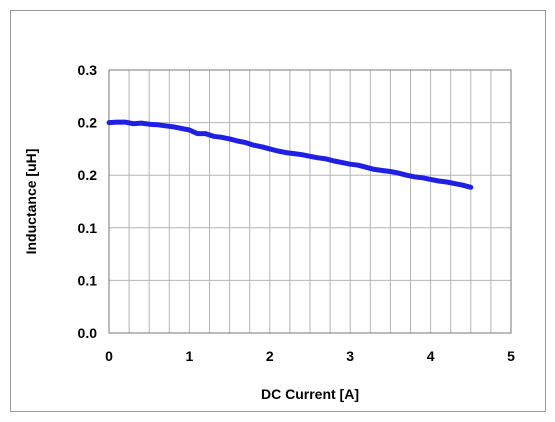 The width and height of the screenshot is (555, 422). What do you see at coordinates (109, 356) in the screenshot?
I see `x-tick-label: 0` at bounding box center [109, 356].